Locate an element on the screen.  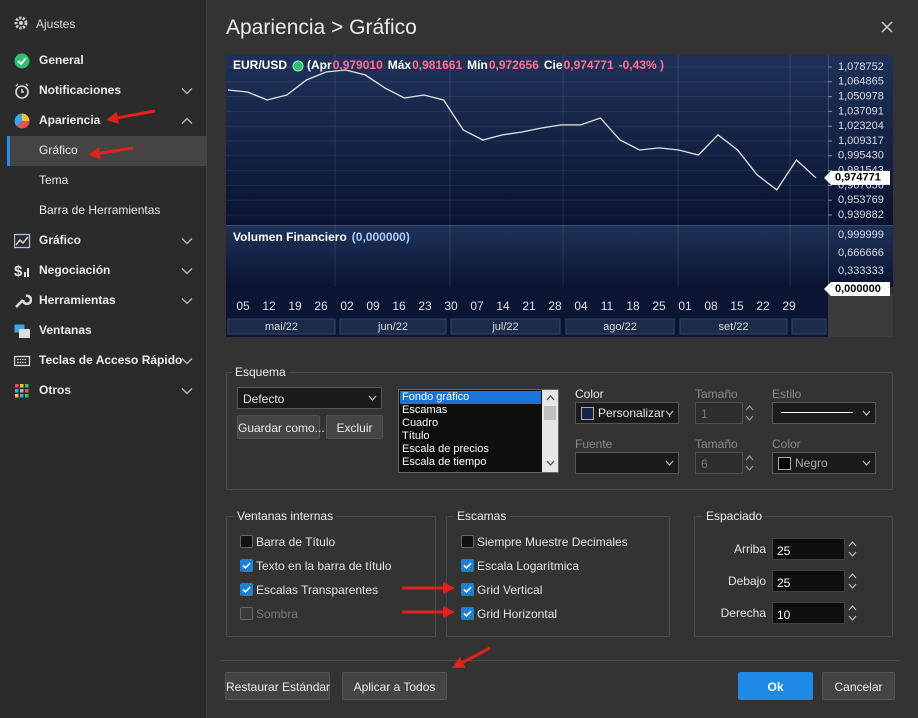
dropdown-arrow is located at coordinates (866, 413).